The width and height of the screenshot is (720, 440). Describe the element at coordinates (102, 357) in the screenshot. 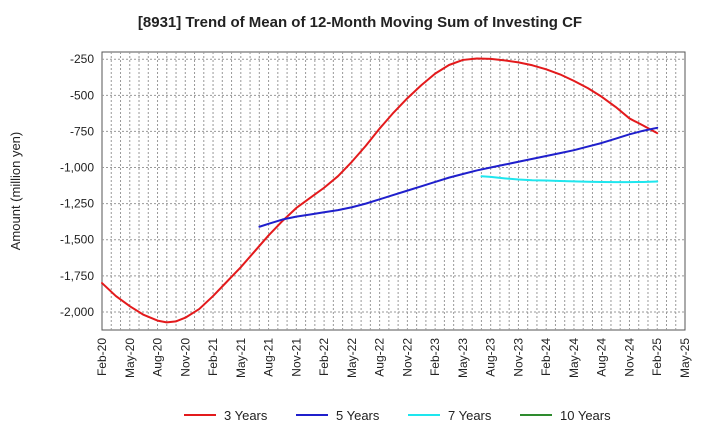

I see `x-tick-label: Feb-20` at that location.